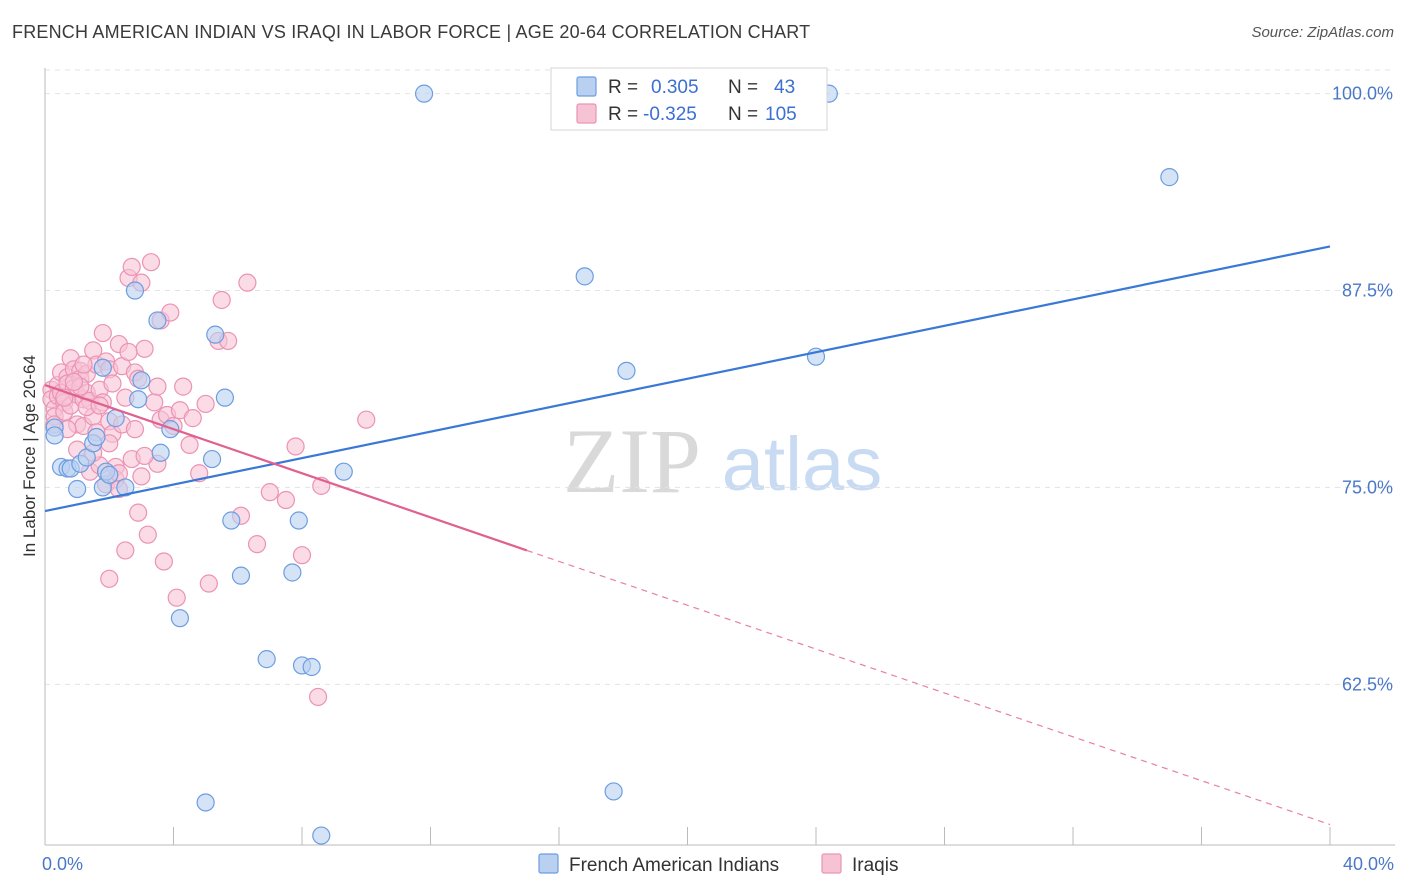  I want to click on legend-r-label-blue: R =, so click(623, 87).